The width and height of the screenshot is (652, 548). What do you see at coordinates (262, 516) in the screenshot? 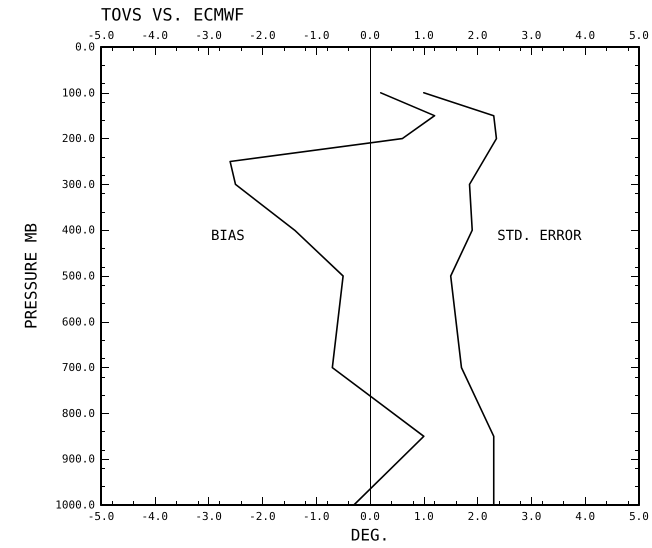
I see `x-tick-label: -2.0` at bounding box center [262, 516].